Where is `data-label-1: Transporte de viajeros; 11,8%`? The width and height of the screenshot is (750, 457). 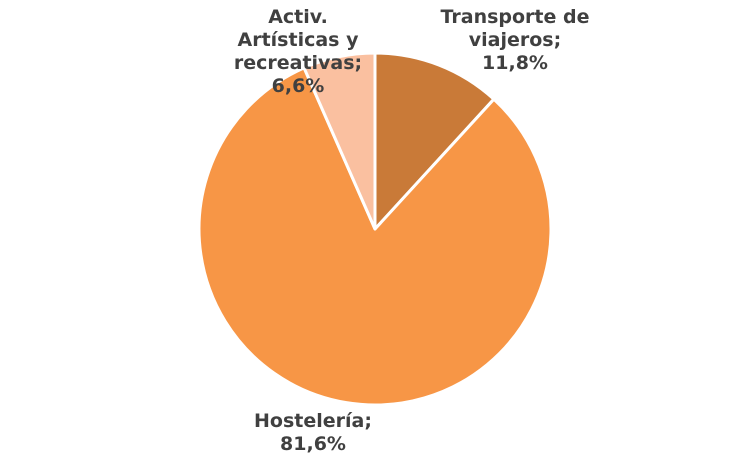
data-label-1: Transporte de viajeros; 11,8% is located at coordinates (515, 40).